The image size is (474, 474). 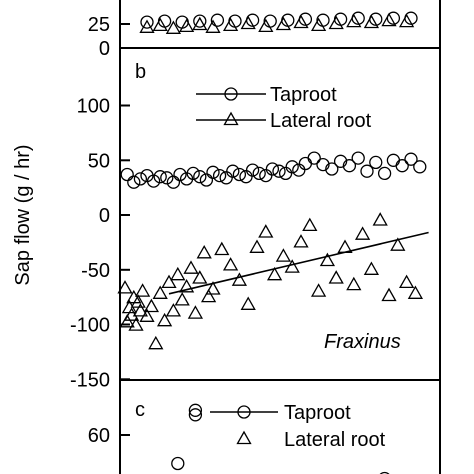 I want to click on panel-a-marks, so click(x=278, y=22).